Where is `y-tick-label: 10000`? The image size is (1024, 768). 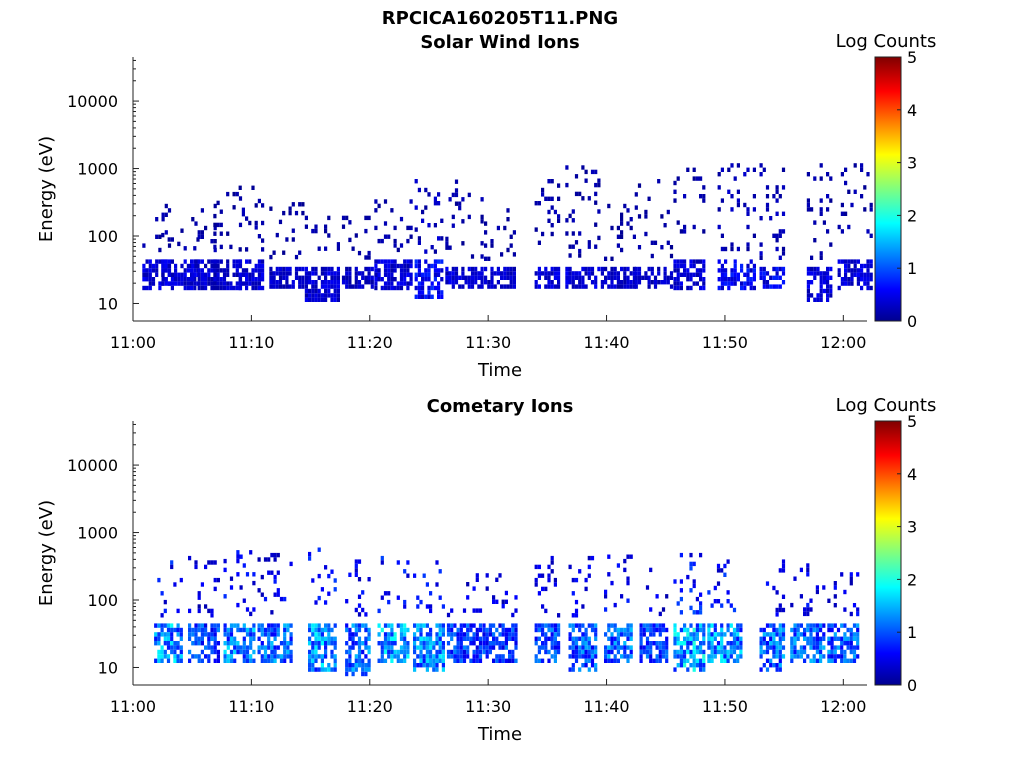 y-tick-label: 10000 is located at coordinates (92, 101).